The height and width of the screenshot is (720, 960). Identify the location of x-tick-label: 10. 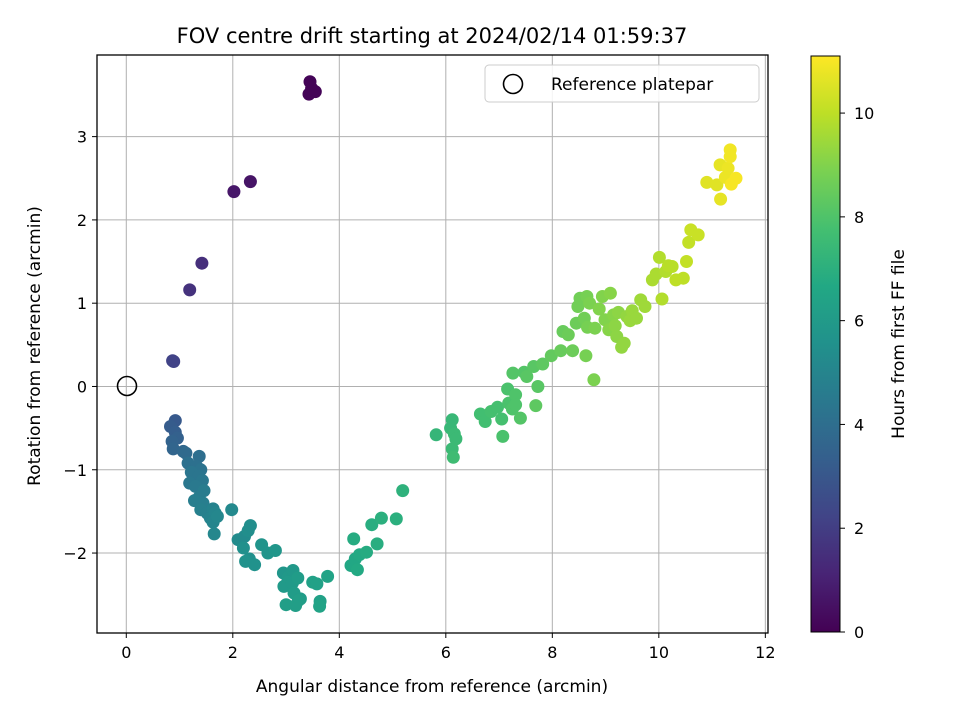
(659, 652).